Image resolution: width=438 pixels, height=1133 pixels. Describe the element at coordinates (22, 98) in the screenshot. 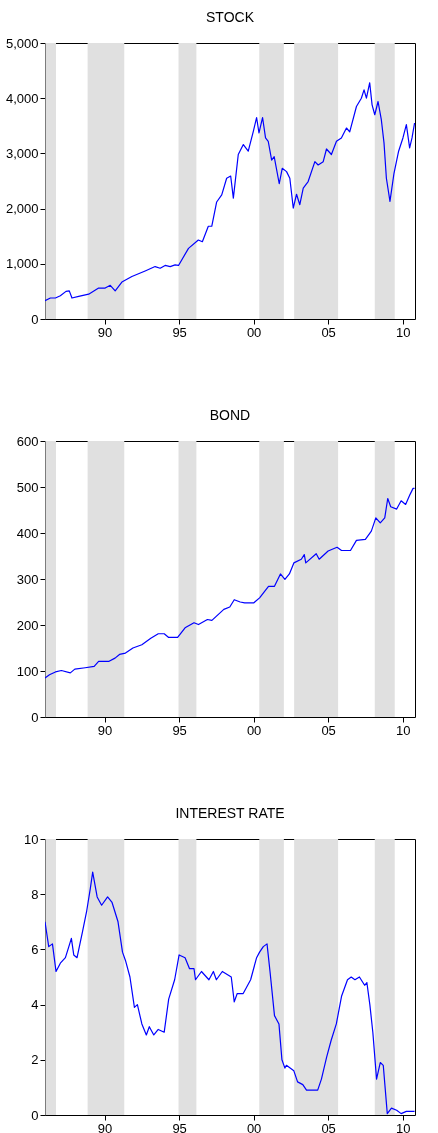

I see `y-tick-label: 4,000` at that location.